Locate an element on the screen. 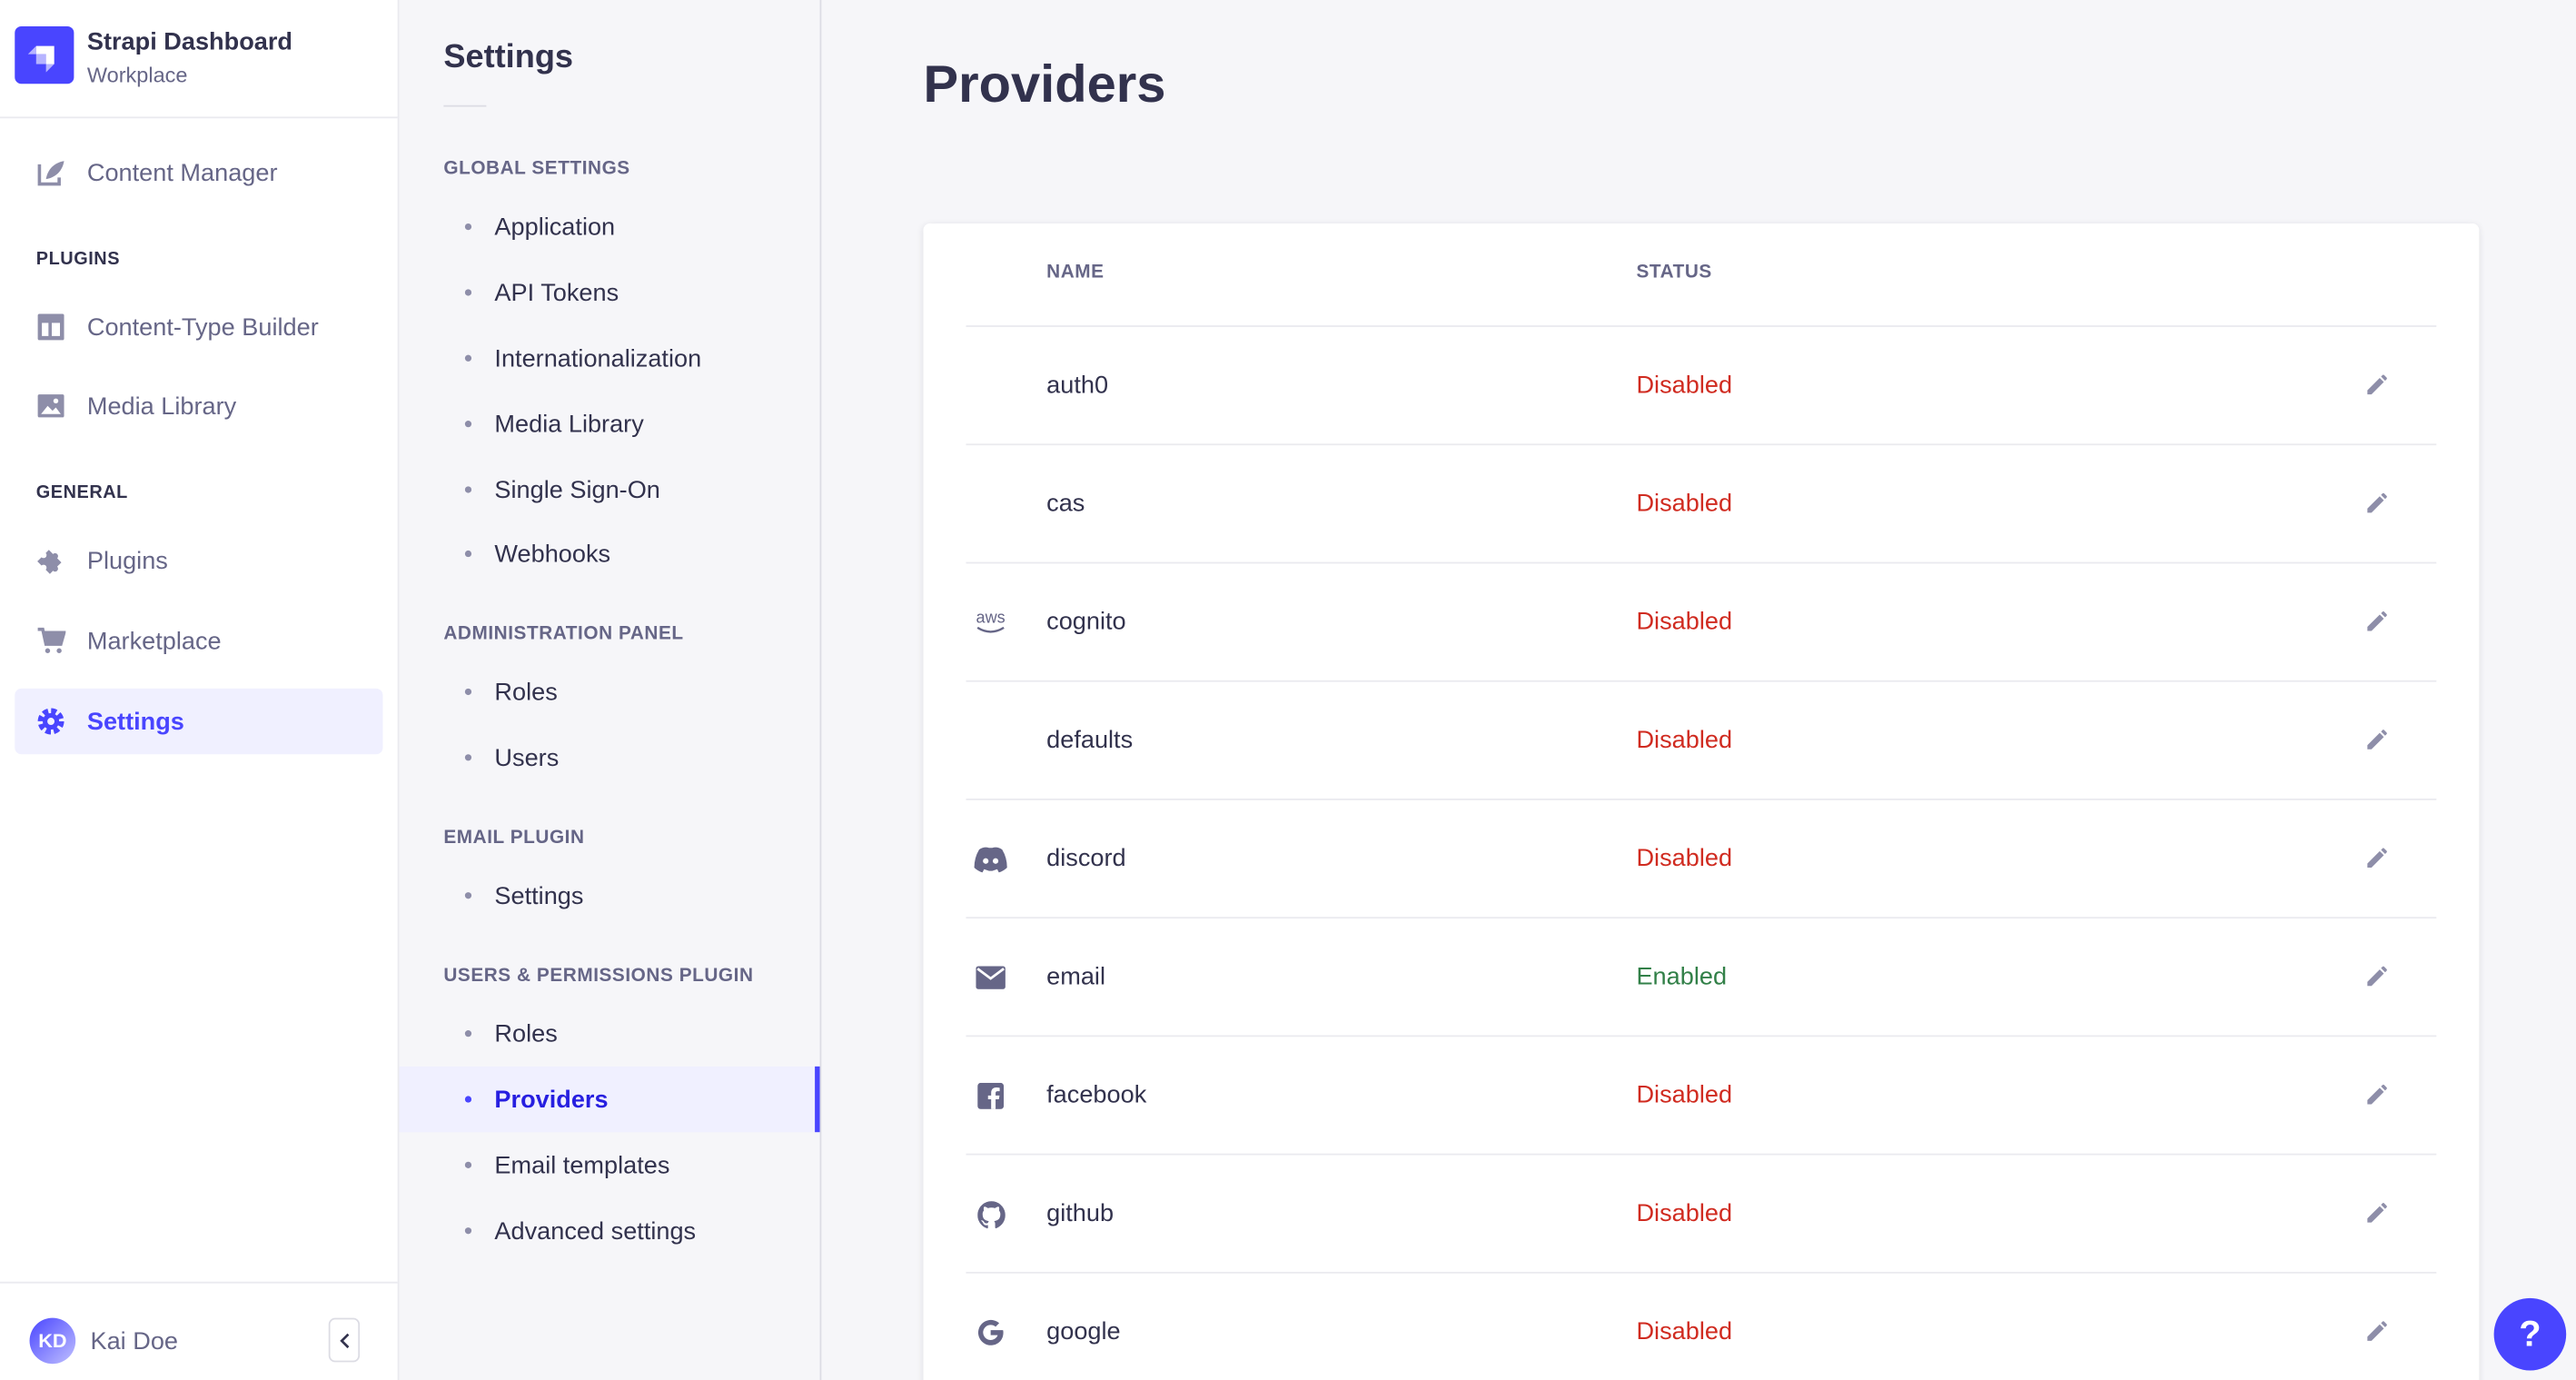  github-icon is located at coordinates (990, 1214).